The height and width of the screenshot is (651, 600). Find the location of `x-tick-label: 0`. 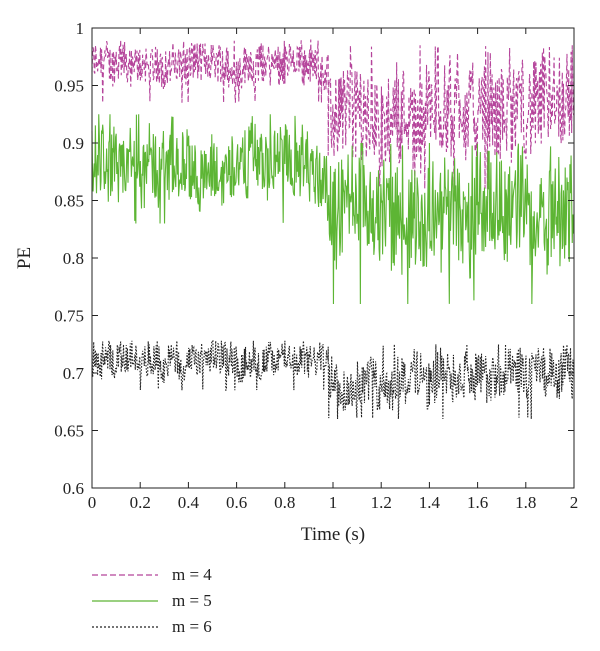

x-tick-label: 0 is located at coordinates (92, 502).